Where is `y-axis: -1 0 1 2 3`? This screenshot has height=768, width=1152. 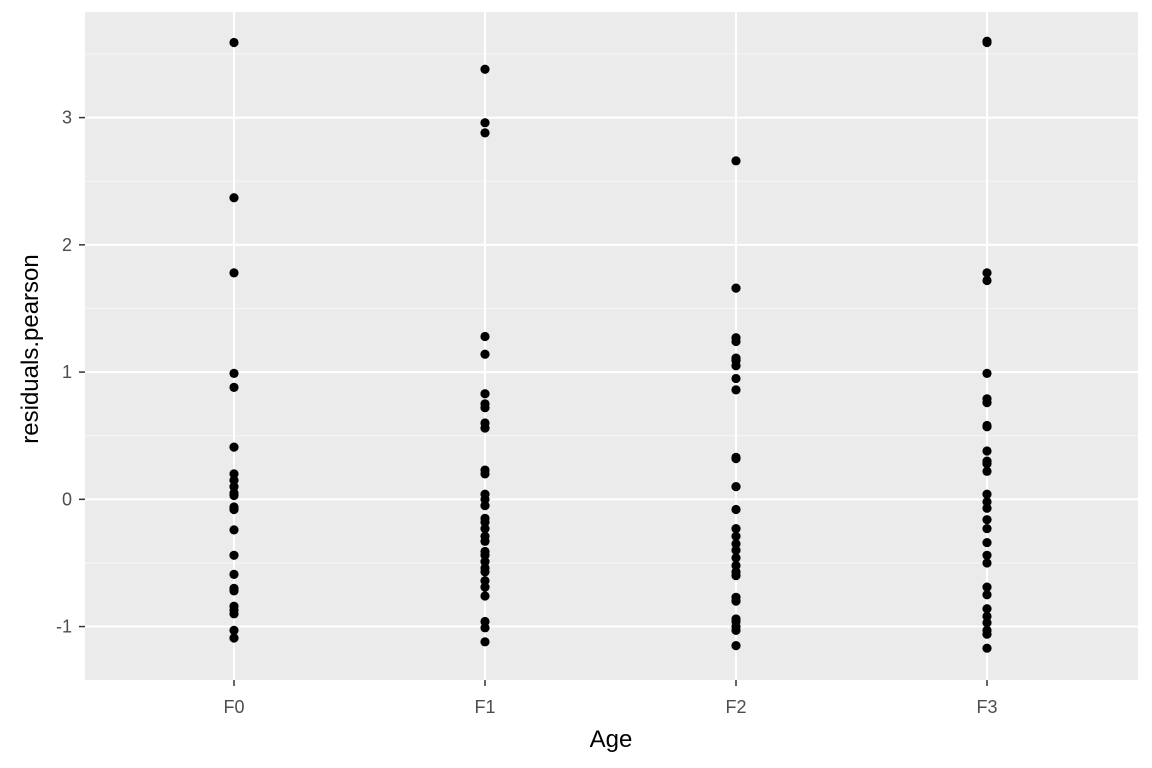 y-axis: -1 0 1 2 3 is located at coordinates (70, 372).